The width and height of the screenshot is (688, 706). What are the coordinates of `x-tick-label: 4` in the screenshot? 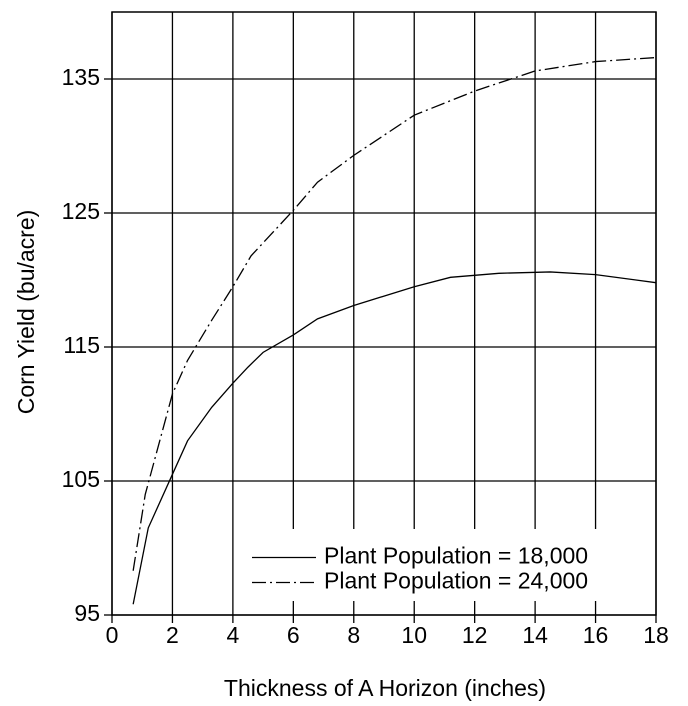 It's located at (232, 635).